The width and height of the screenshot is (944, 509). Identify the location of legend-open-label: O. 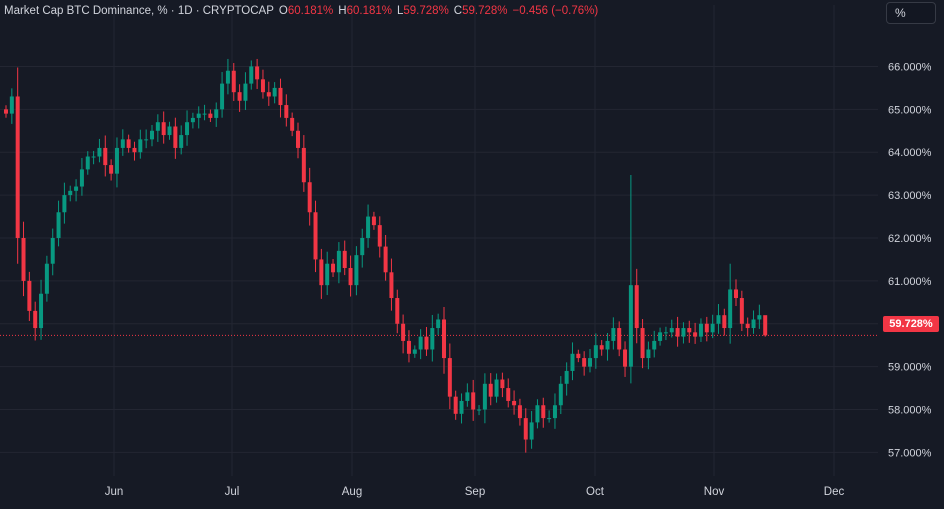
(283, 11).